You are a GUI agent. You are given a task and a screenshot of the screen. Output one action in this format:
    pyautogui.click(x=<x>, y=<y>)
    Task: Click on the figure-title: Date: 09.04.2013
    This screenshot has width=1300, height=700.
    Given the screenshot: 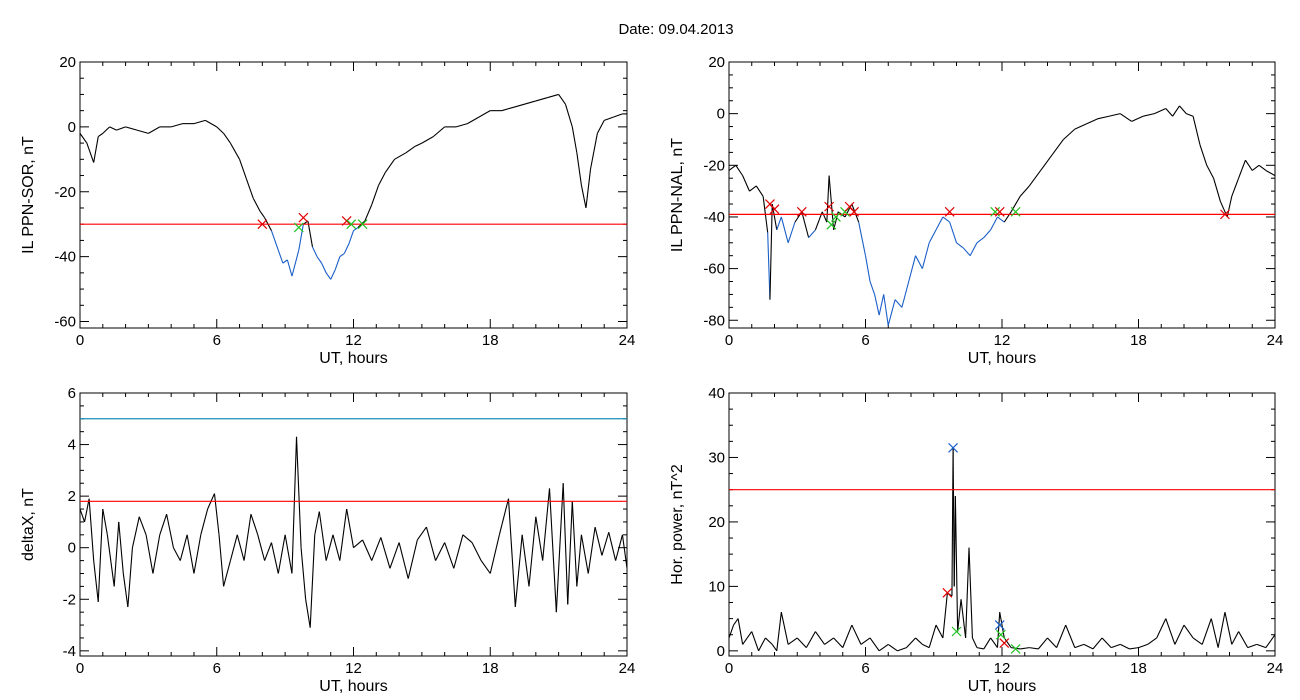 What is the action you would take?
    pyautogui.click(x=675, y=29)
    